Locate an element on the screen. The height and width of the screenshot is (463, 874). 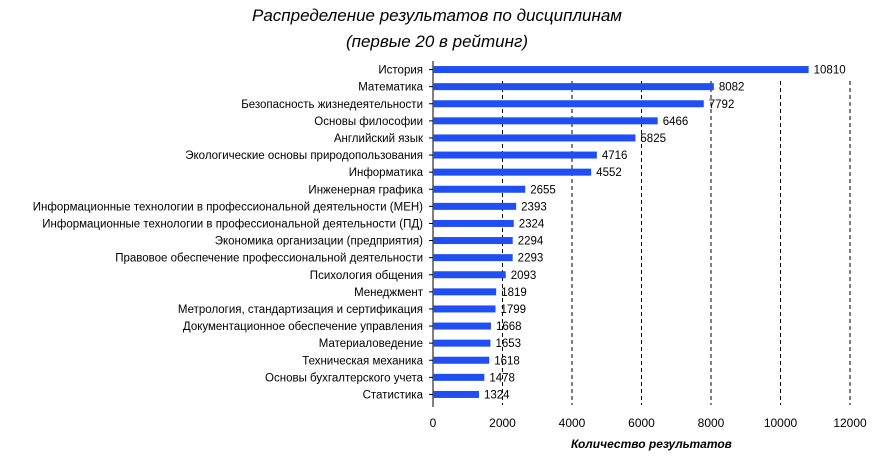
category-label: Материаловедение is located at coordinates (371, 344).